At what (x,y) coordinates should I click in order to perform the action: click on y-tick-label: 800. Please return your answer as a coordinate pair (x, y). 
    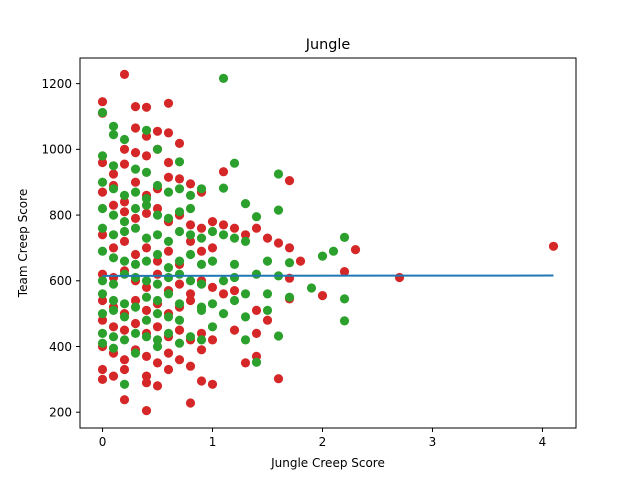
    Looking at the image, I should click on (60, 215).